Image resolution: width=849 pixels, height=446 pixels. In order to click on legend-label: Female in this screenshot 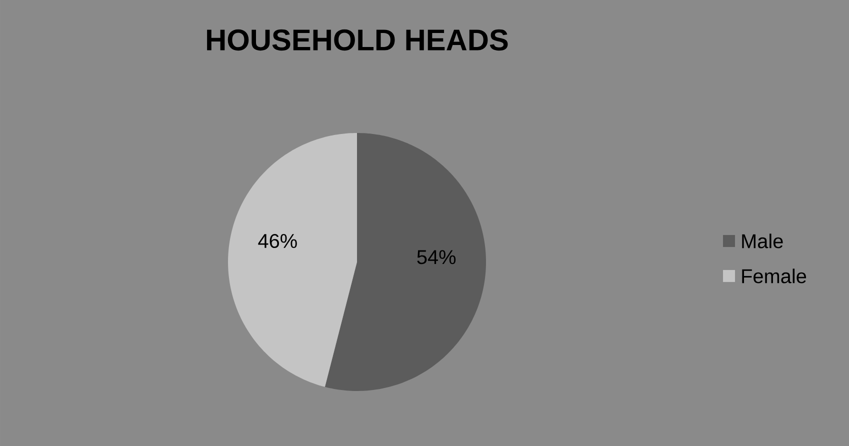, I will do `click(774, 276)`.